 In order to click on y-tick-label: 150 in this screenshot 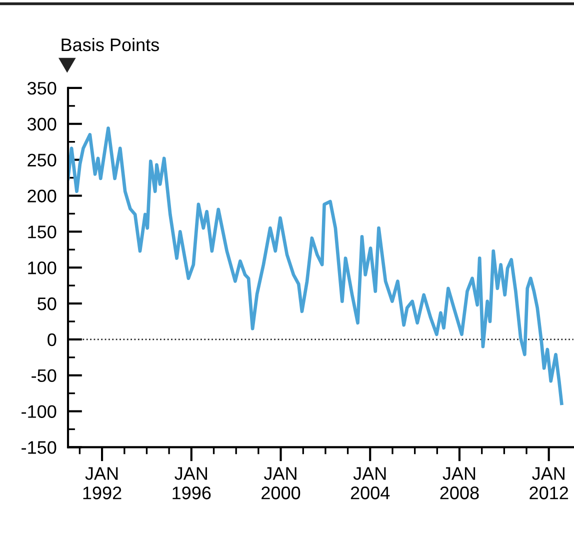, I will do `click(42, 232)`.